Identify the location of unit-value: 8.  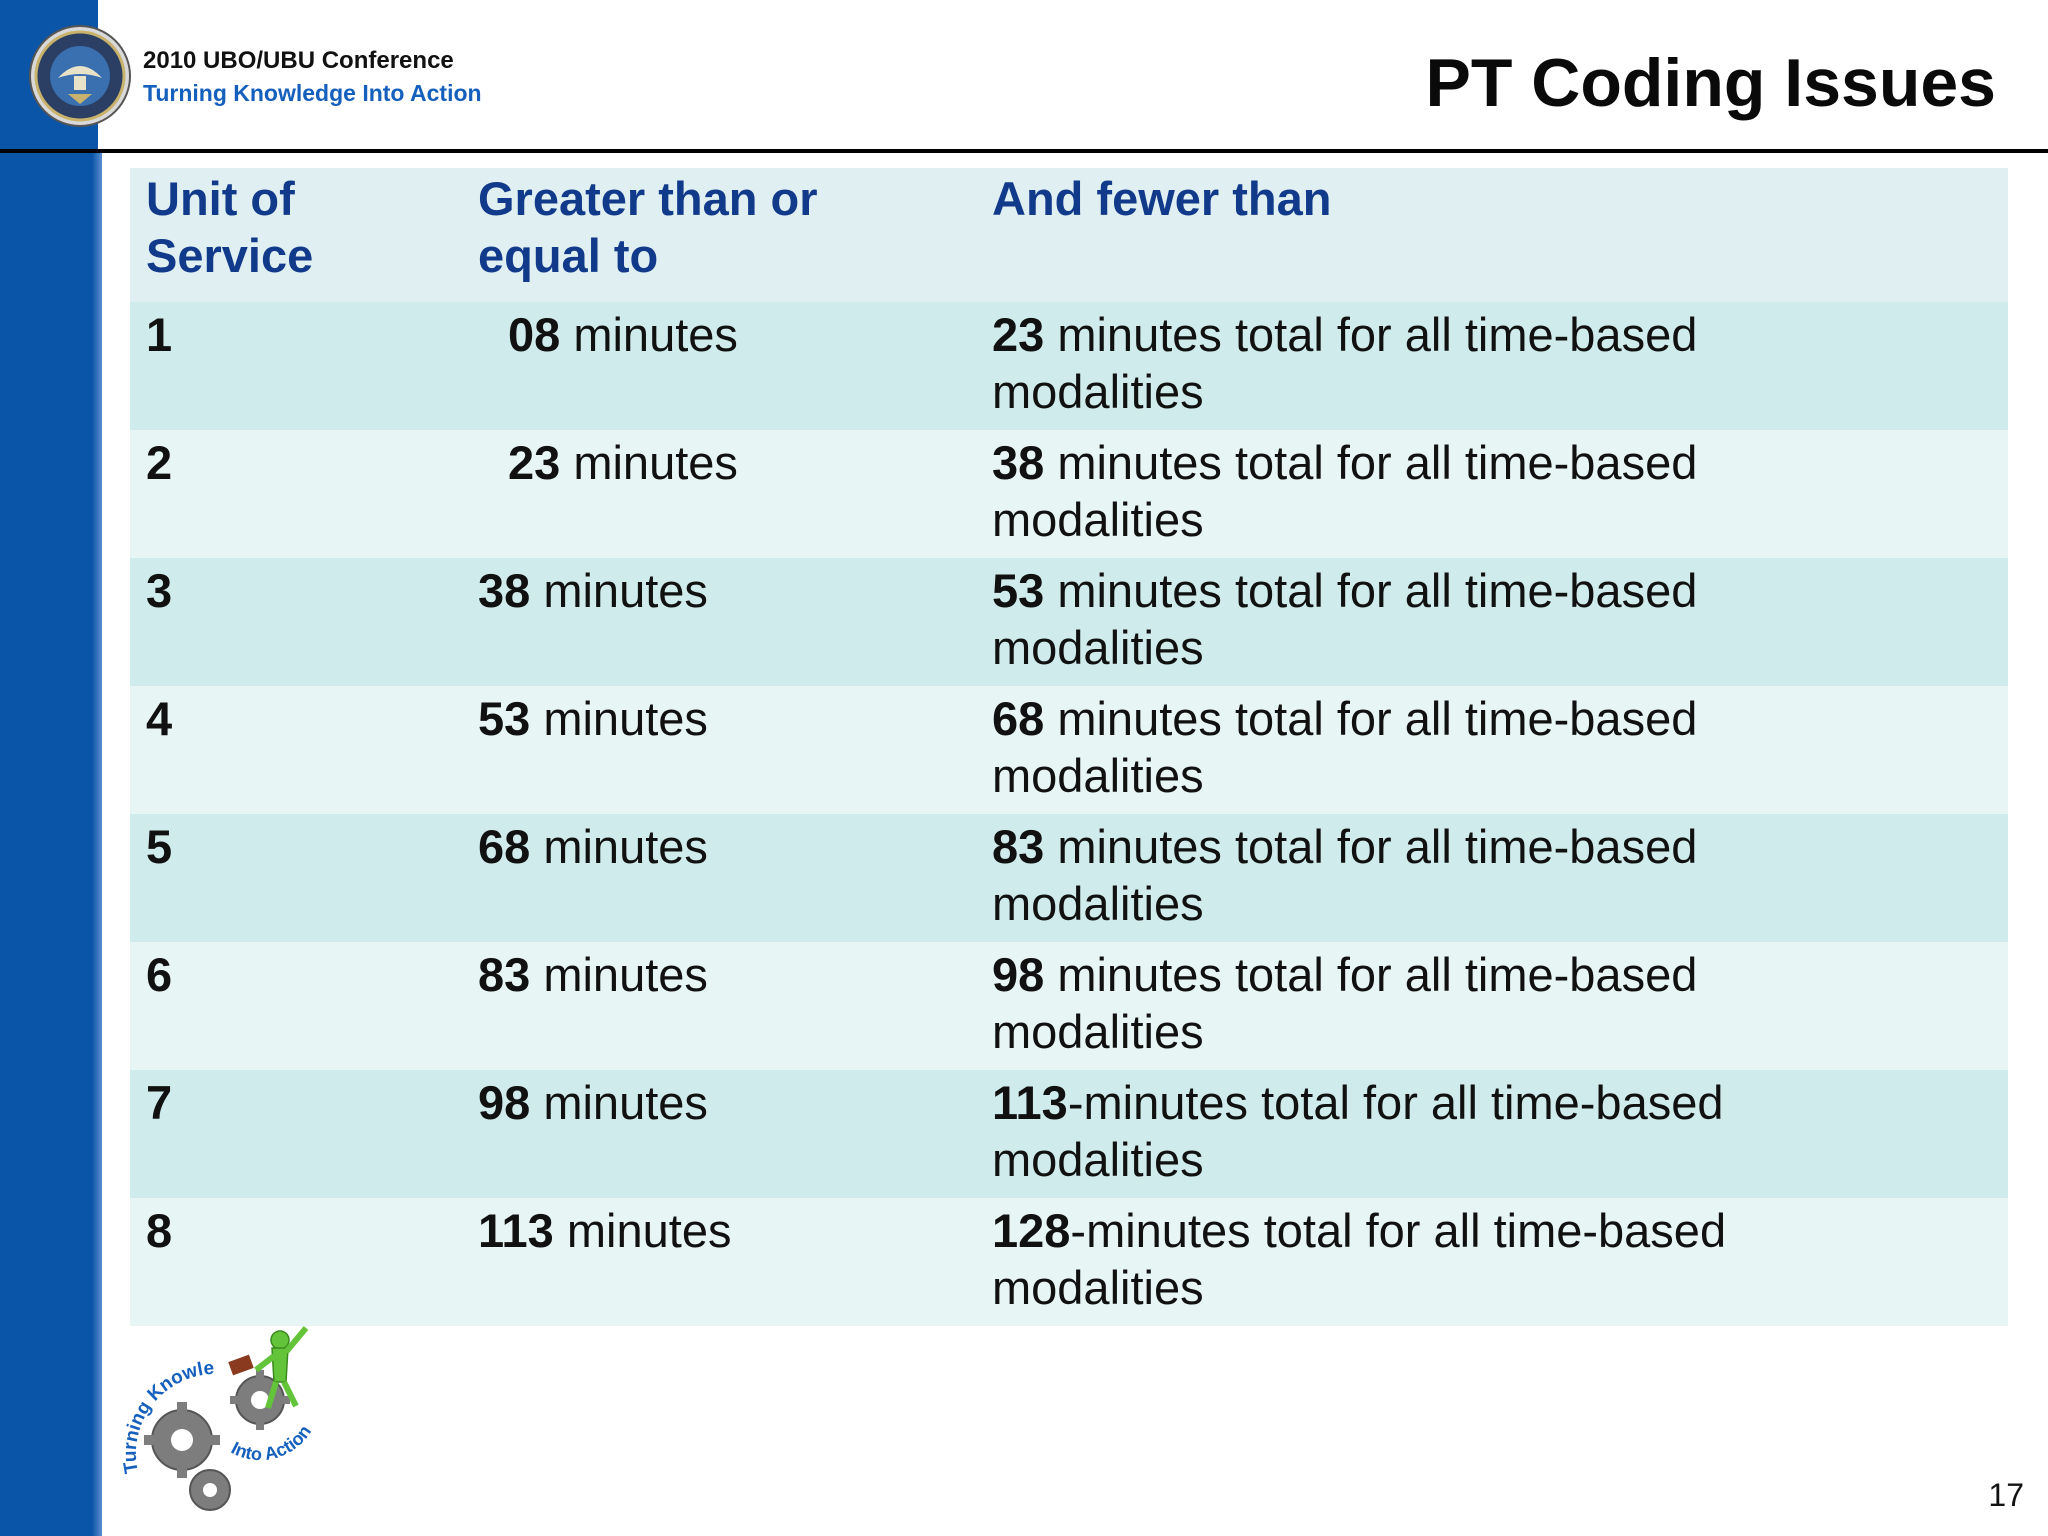
(159, 1230).